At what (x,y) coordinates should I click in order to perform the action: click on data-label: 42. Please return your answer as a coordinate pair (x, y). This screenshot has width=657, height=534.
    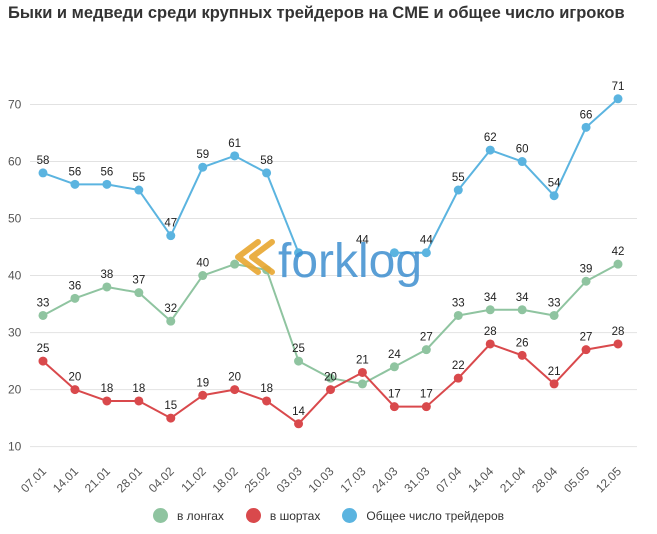
    Looking at the image, I should click on (618, 252).